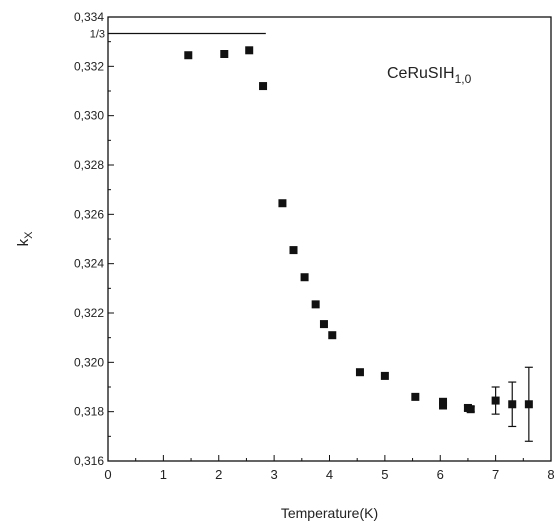  I want to click on x-tick-label: 4, so click(329, 474).